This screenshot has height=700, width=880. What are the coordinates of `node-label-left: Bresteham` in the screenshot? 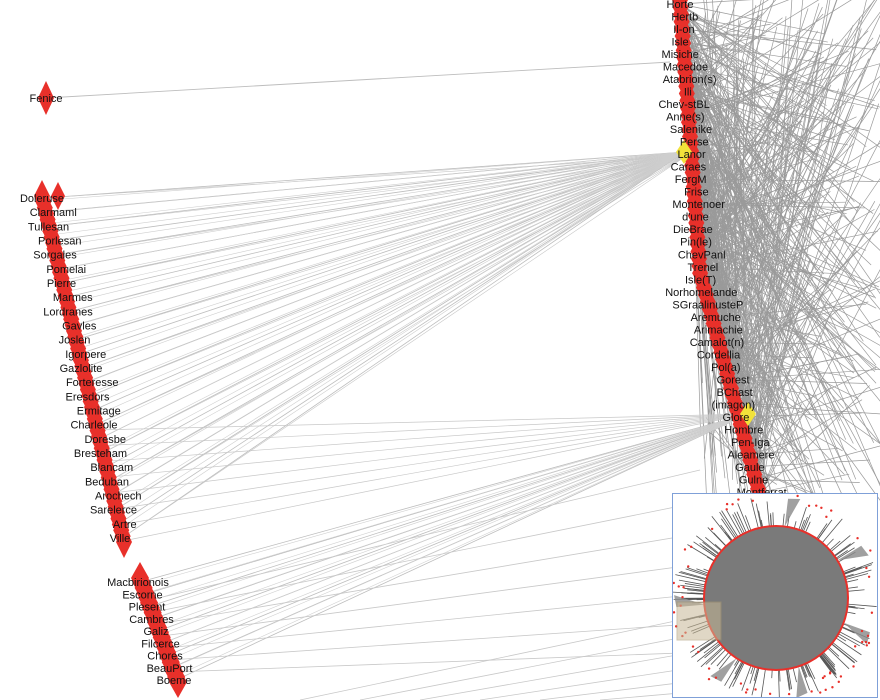 It's located at (100, 454).